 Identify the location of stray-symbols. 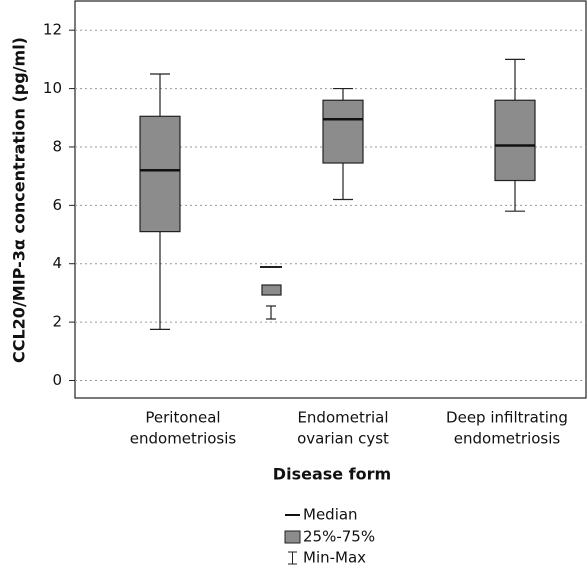
(271, 293).